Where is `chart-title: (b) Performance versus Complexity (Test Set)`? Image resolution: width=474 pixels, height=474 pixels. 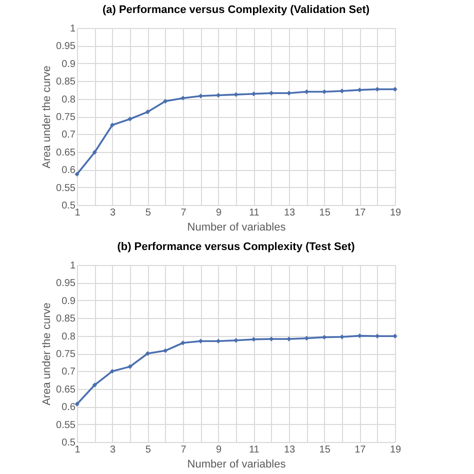 chart-title: (b) Performance versus Complexity (Test Set) is located at coordinates (236, 247).